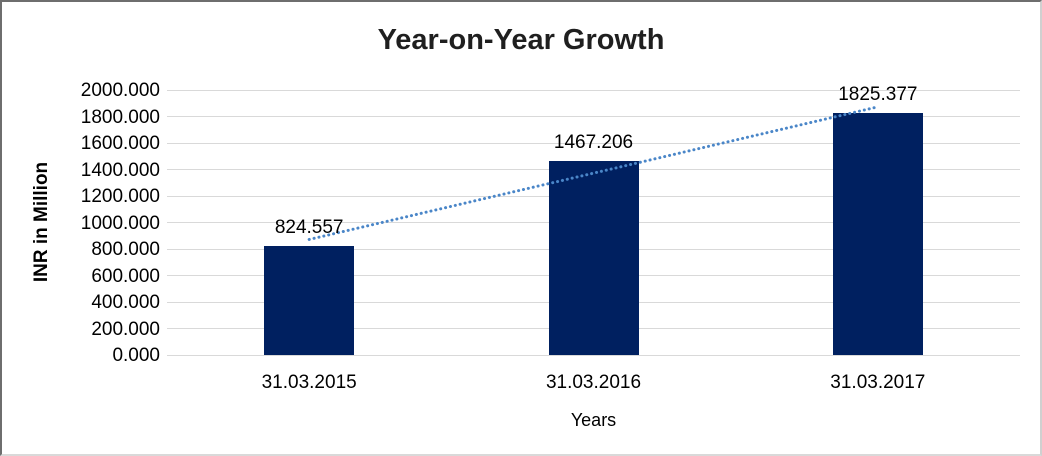 Image resolution: width=1042 pixels, height=456 pixels. Describe the element at coordinates (877, 234) in the screenshot. I see `bar-31.03.2017` at that location.